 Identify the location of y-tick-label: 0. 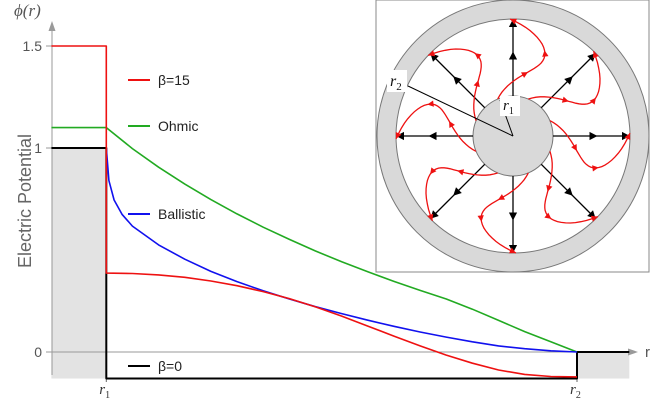
(38, 352).